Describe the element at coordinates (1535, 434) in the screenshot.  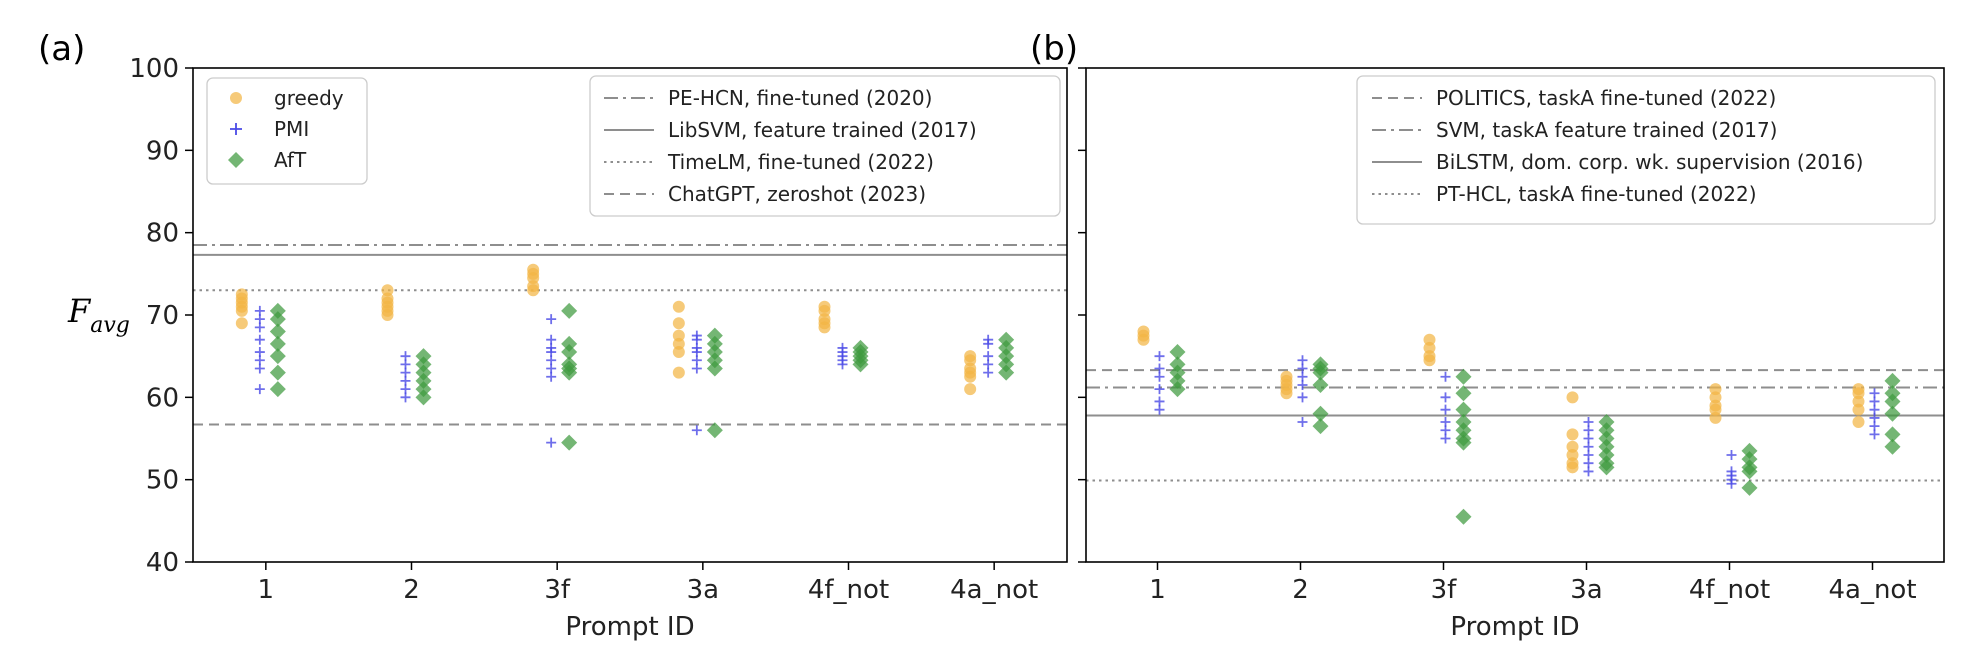
I see `series-aft` at that location.